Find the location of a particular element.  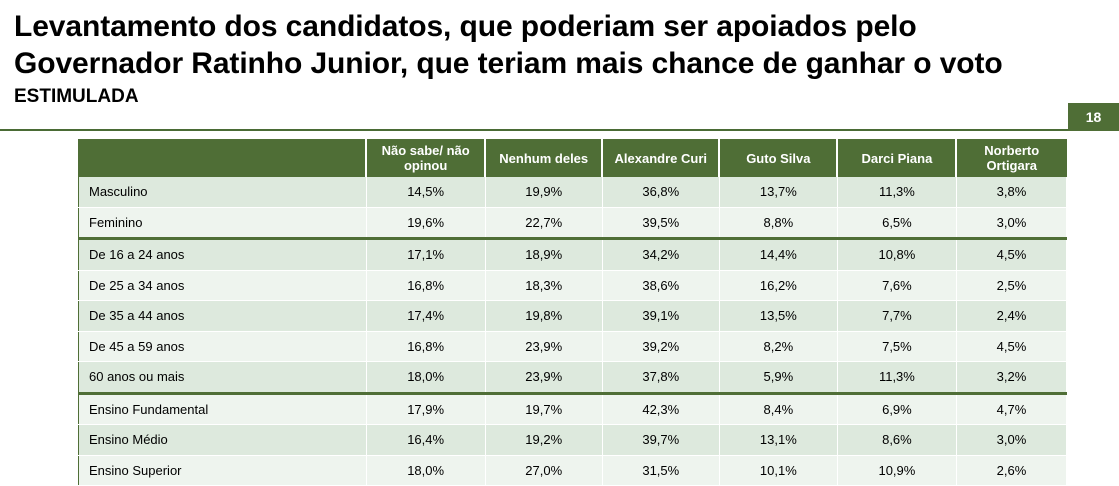

table-cell: 34,2% is located at coordinates (661, 254).